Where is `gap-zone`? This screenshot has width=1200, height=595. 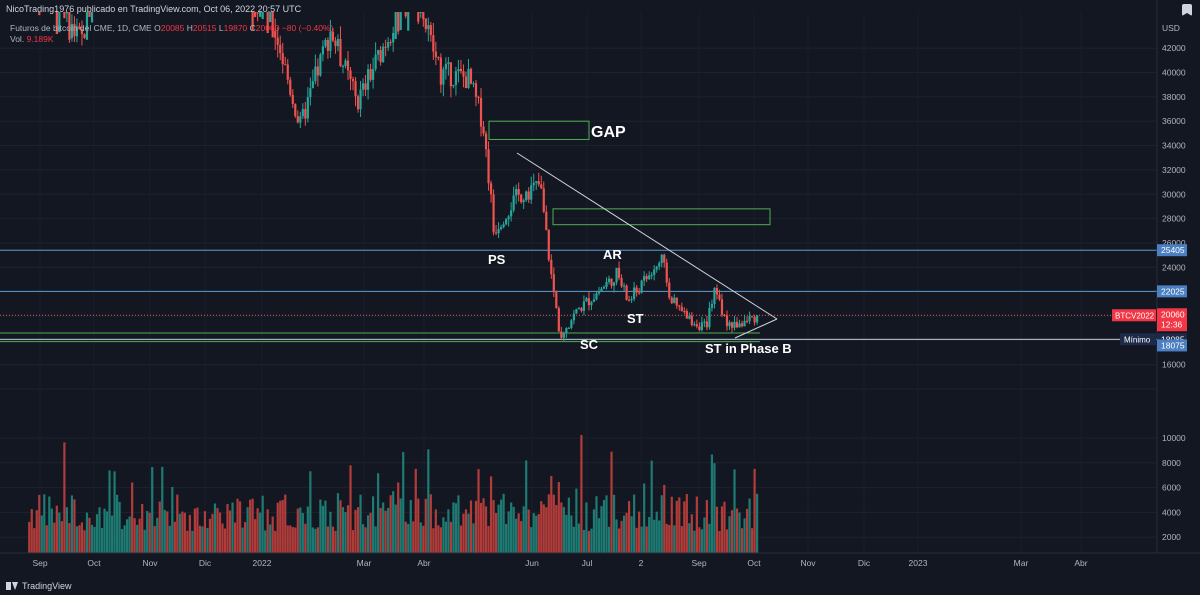
gap-zone is located at coordinates (539, 130).